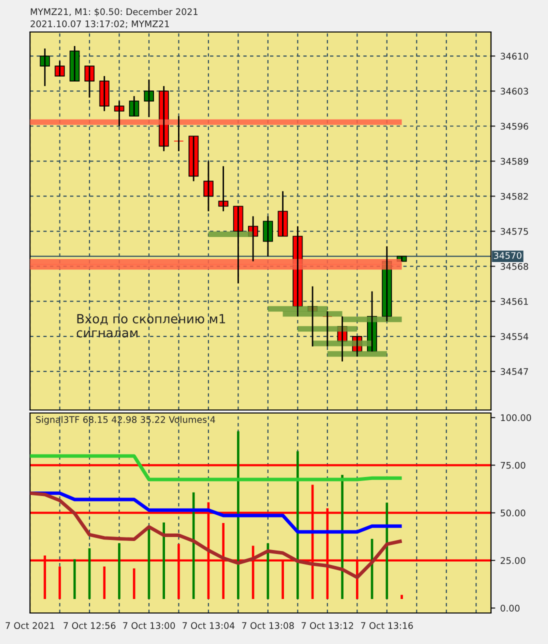  What do you see at coordinates (208, 626) in the screenshot?
I see `x-tick-label: 7 Oct 13:04` at bounding box center [208, 626].